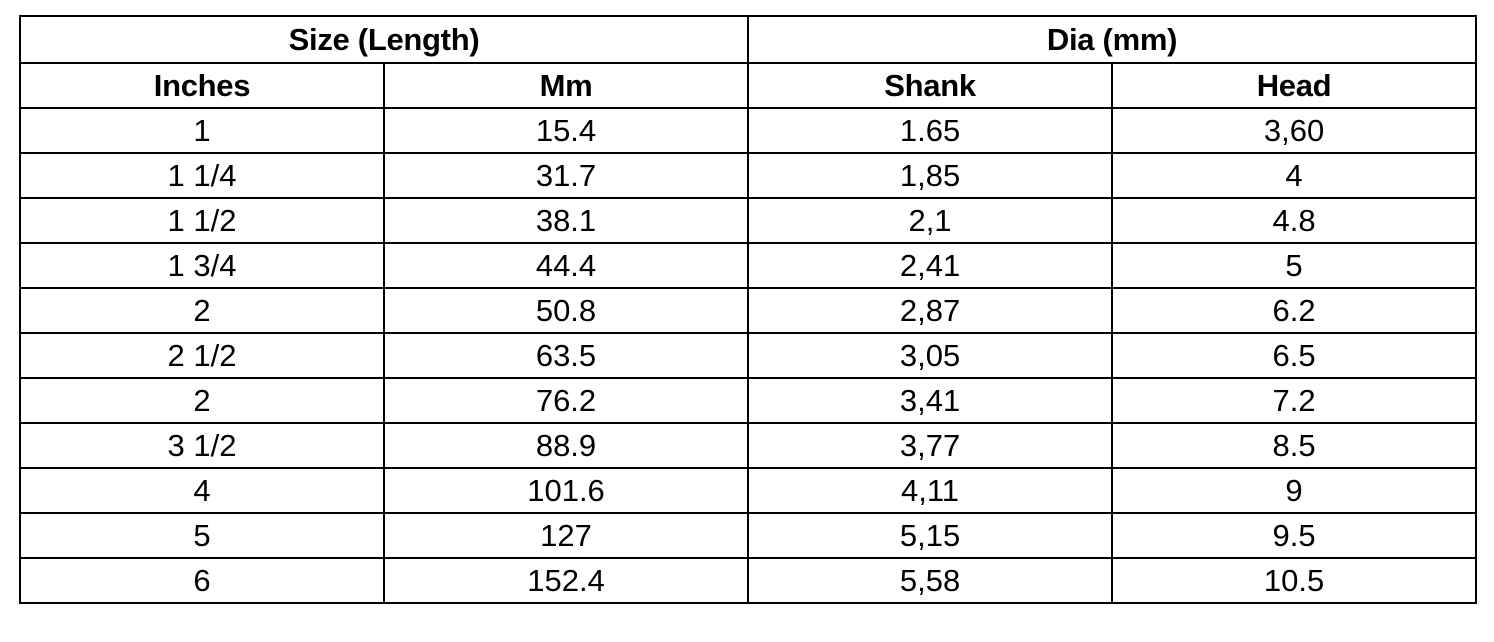 The height and width of the screenshot is (642, 1494). I want to click on mm-cell: 38.1, so click(566, 220).